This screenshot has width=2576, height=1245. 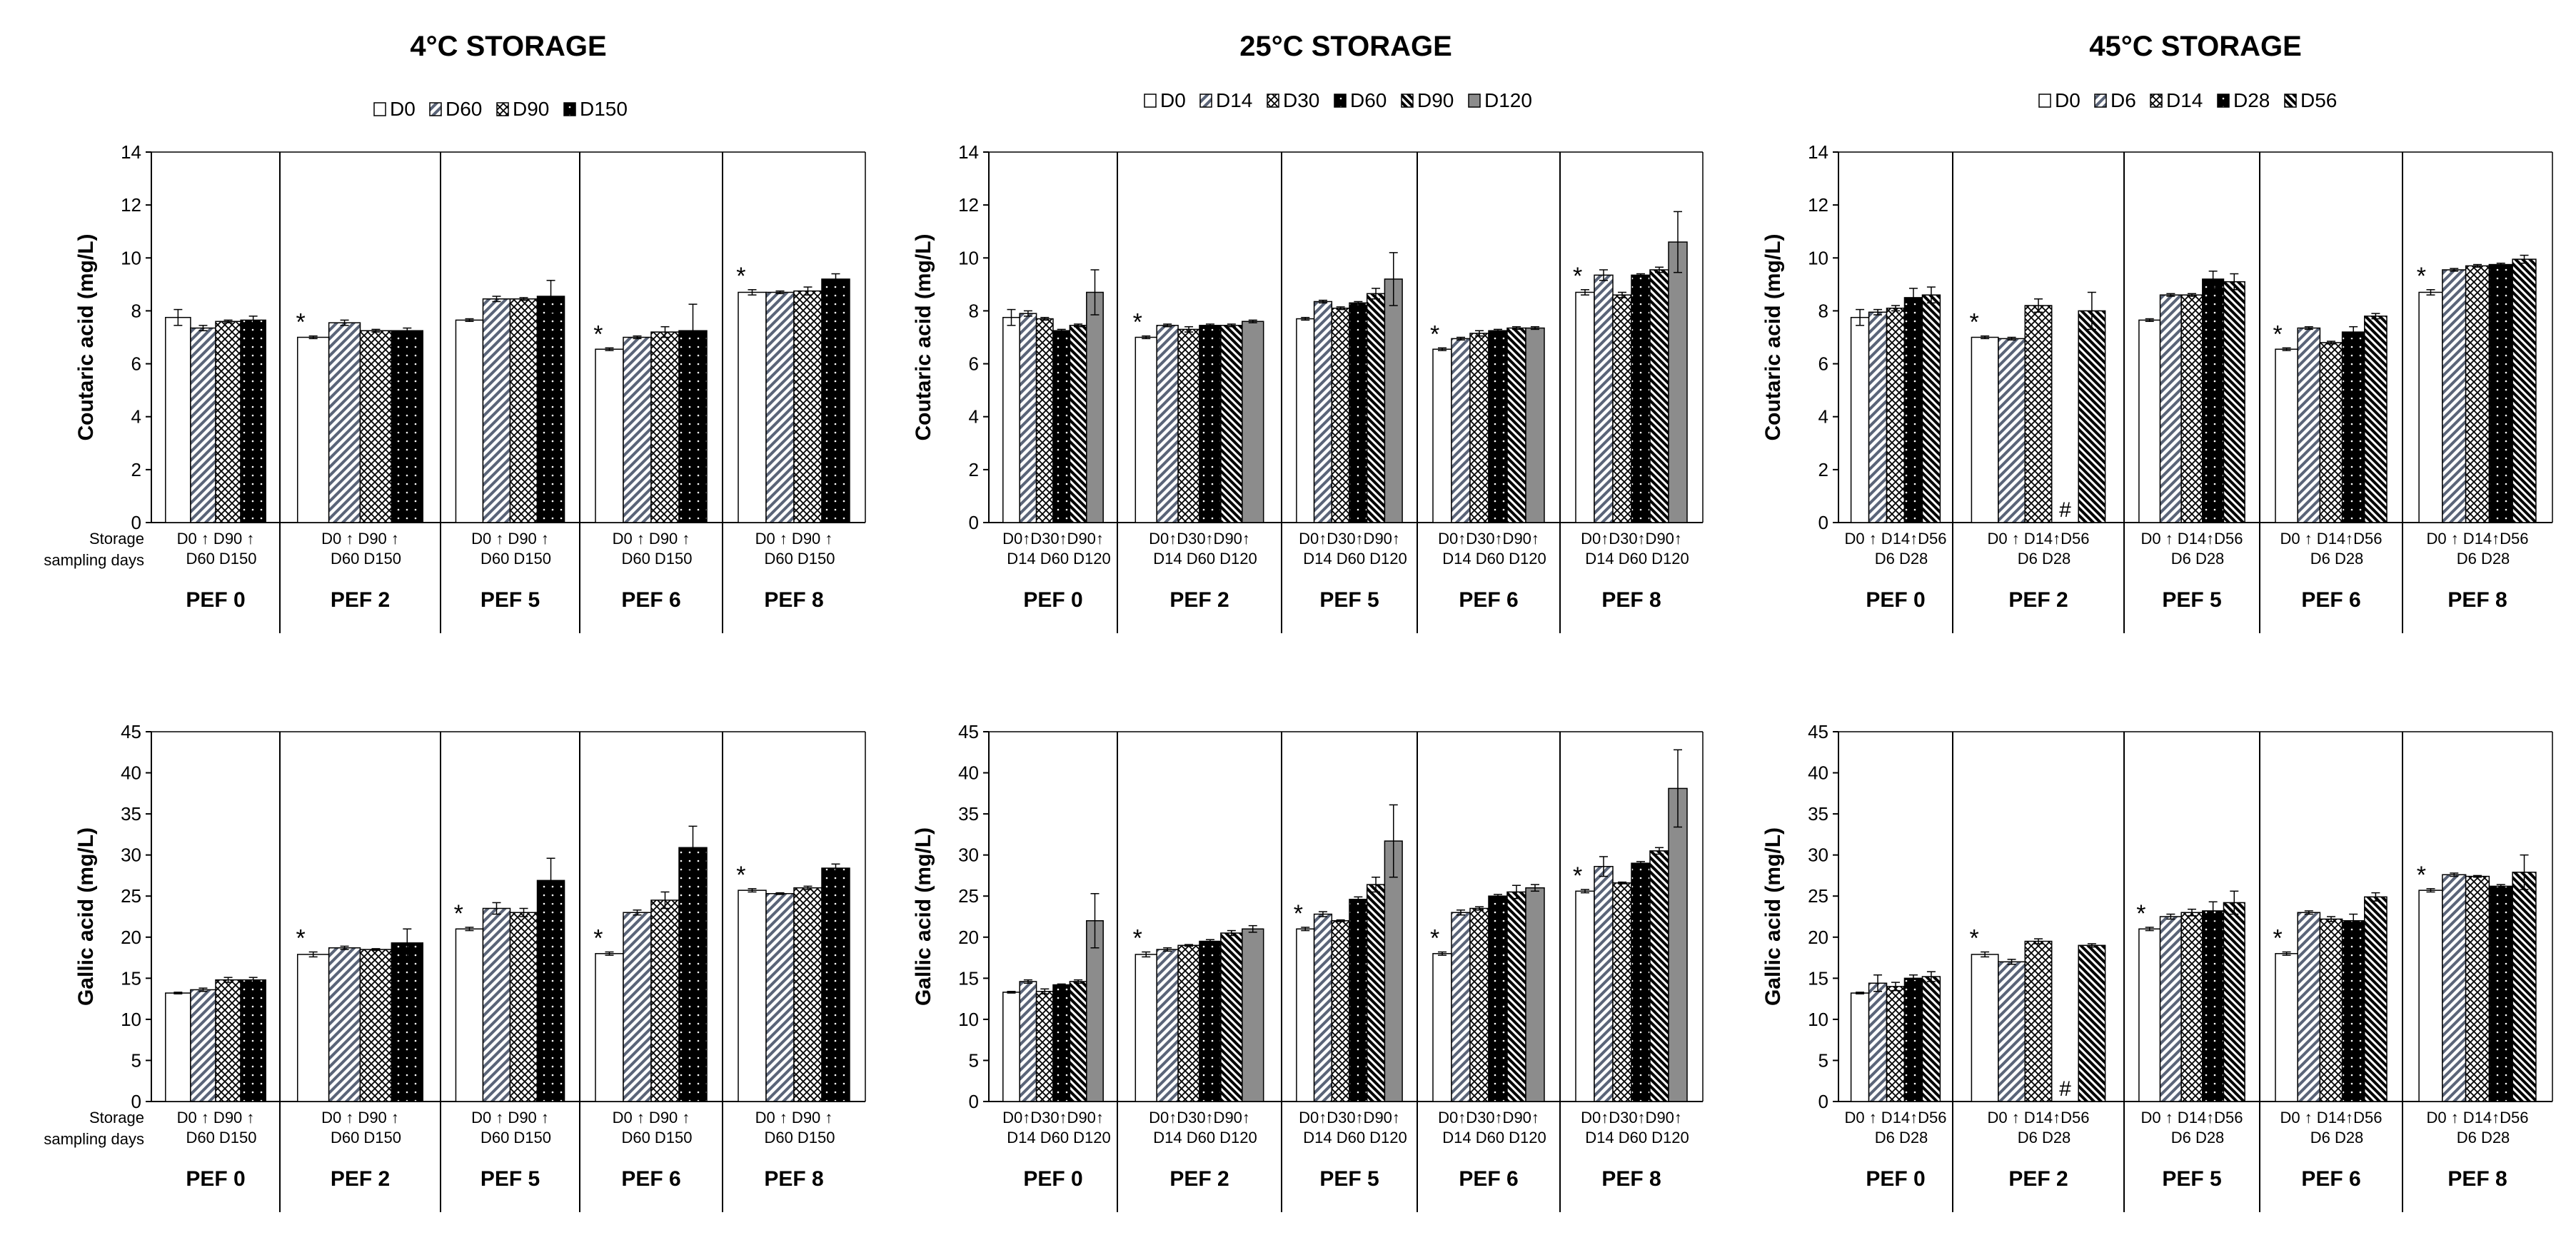 What do you see at coordinates (1818, 978) in the screenshot?
I see `y-tick-label: 15` at bounding box center [1818, 978].